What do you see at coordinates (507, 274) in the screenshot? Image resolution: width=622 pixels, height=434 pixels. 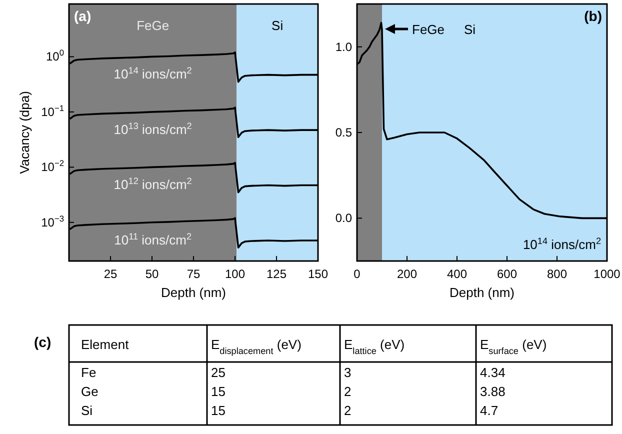 I see `x-tick-label: 600` at bounding box center [507, 274].